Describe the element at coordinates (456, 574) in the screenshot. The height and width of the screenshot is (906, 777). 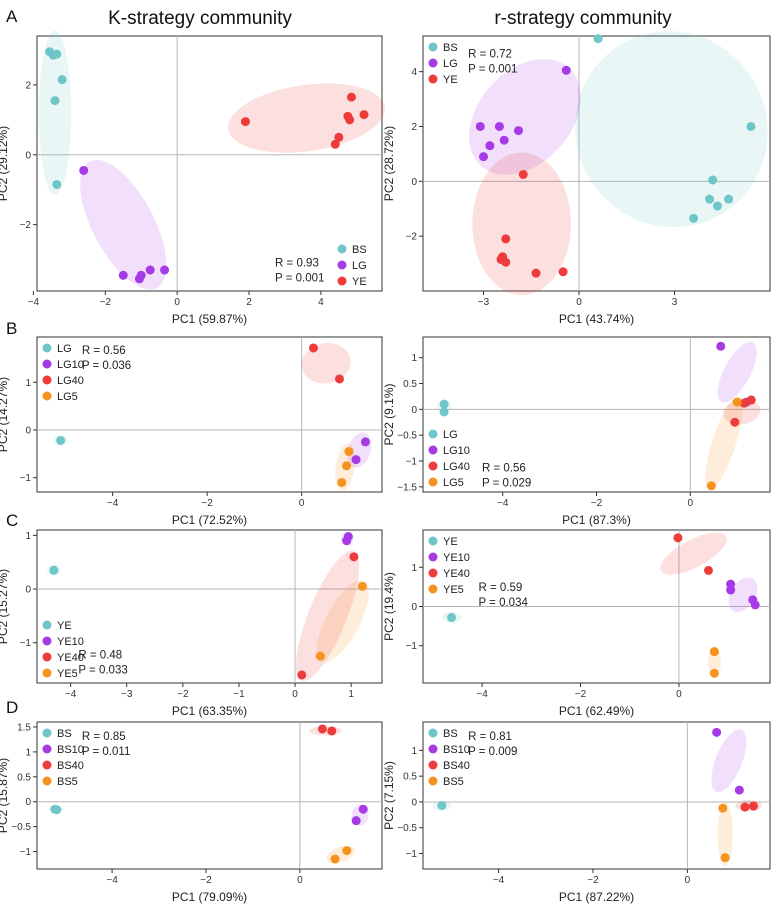
I see `legend-label: YE40` at that location.